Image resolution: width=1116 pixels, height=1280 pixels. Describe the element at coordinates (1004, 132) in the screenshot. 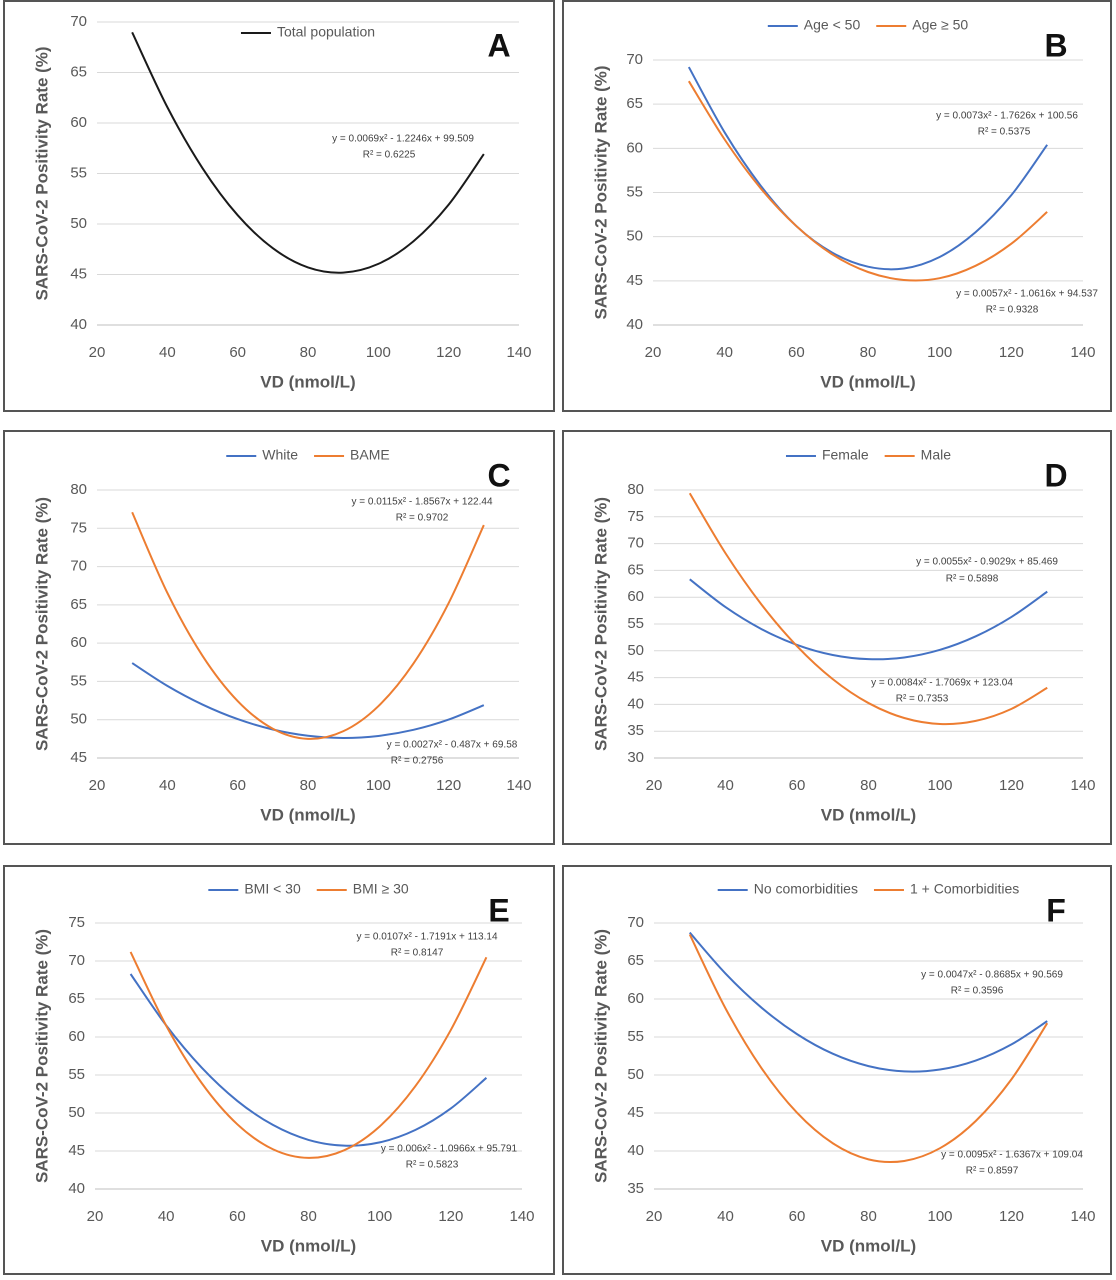

I see `annotation: R² = 0.5375` at that location.